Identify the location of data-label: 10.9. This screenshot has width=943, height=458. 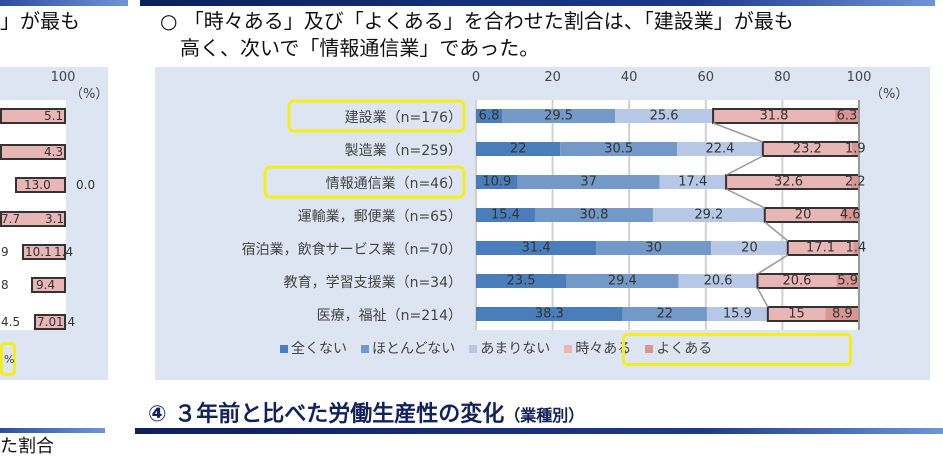
(497, 182).